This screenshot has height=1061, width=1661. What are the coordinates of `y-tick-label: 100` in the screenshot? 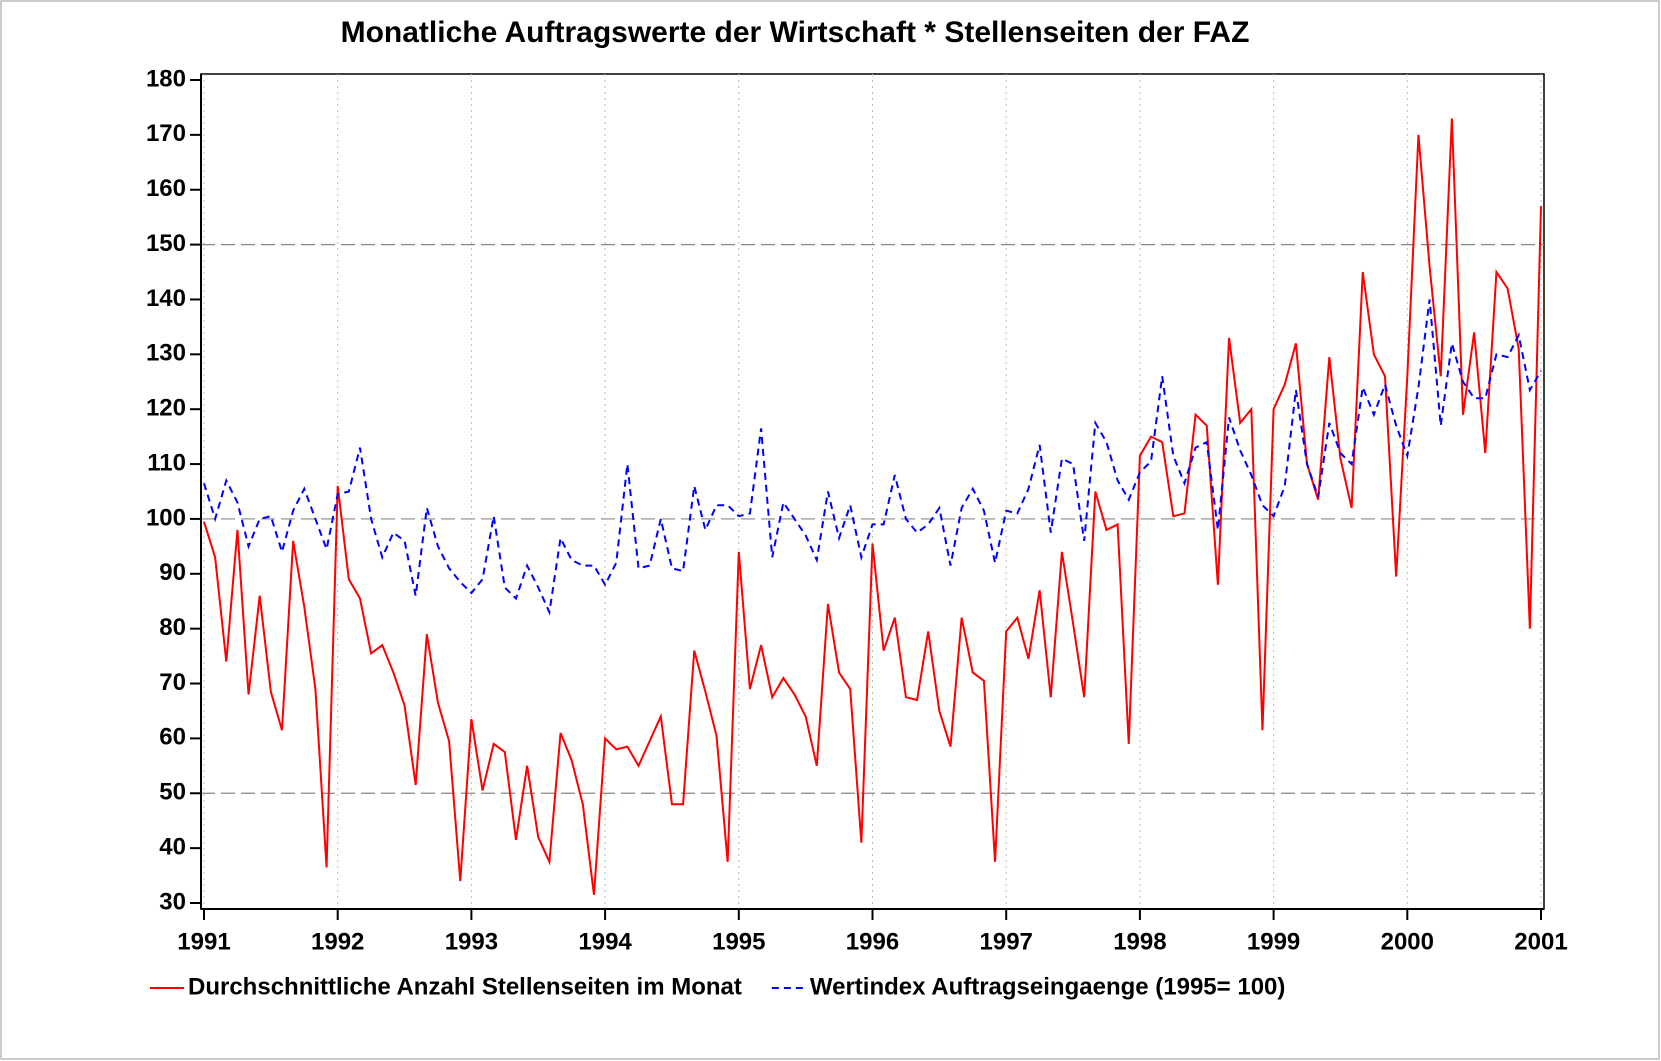 It's located at (166, 517).